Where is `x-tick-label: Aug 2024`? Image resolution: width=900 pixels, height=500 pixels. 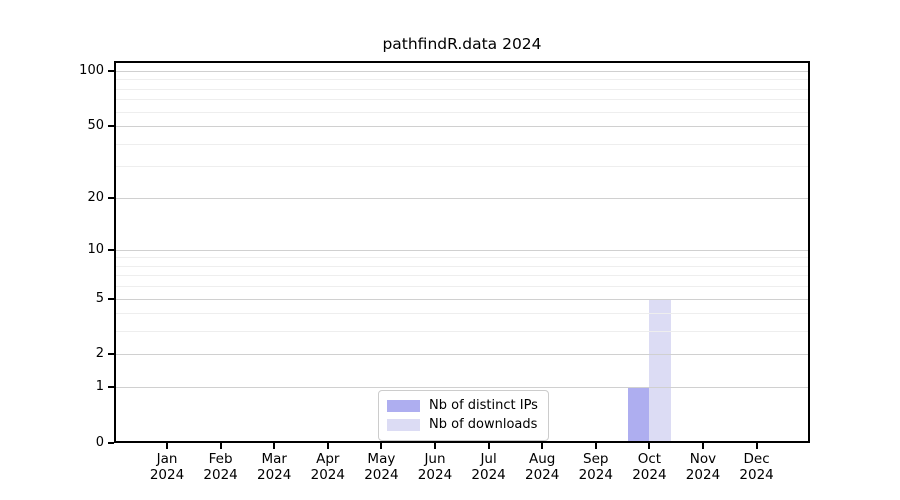 x-tick-label: Aug 2024 is located at coordinates (542, 467).